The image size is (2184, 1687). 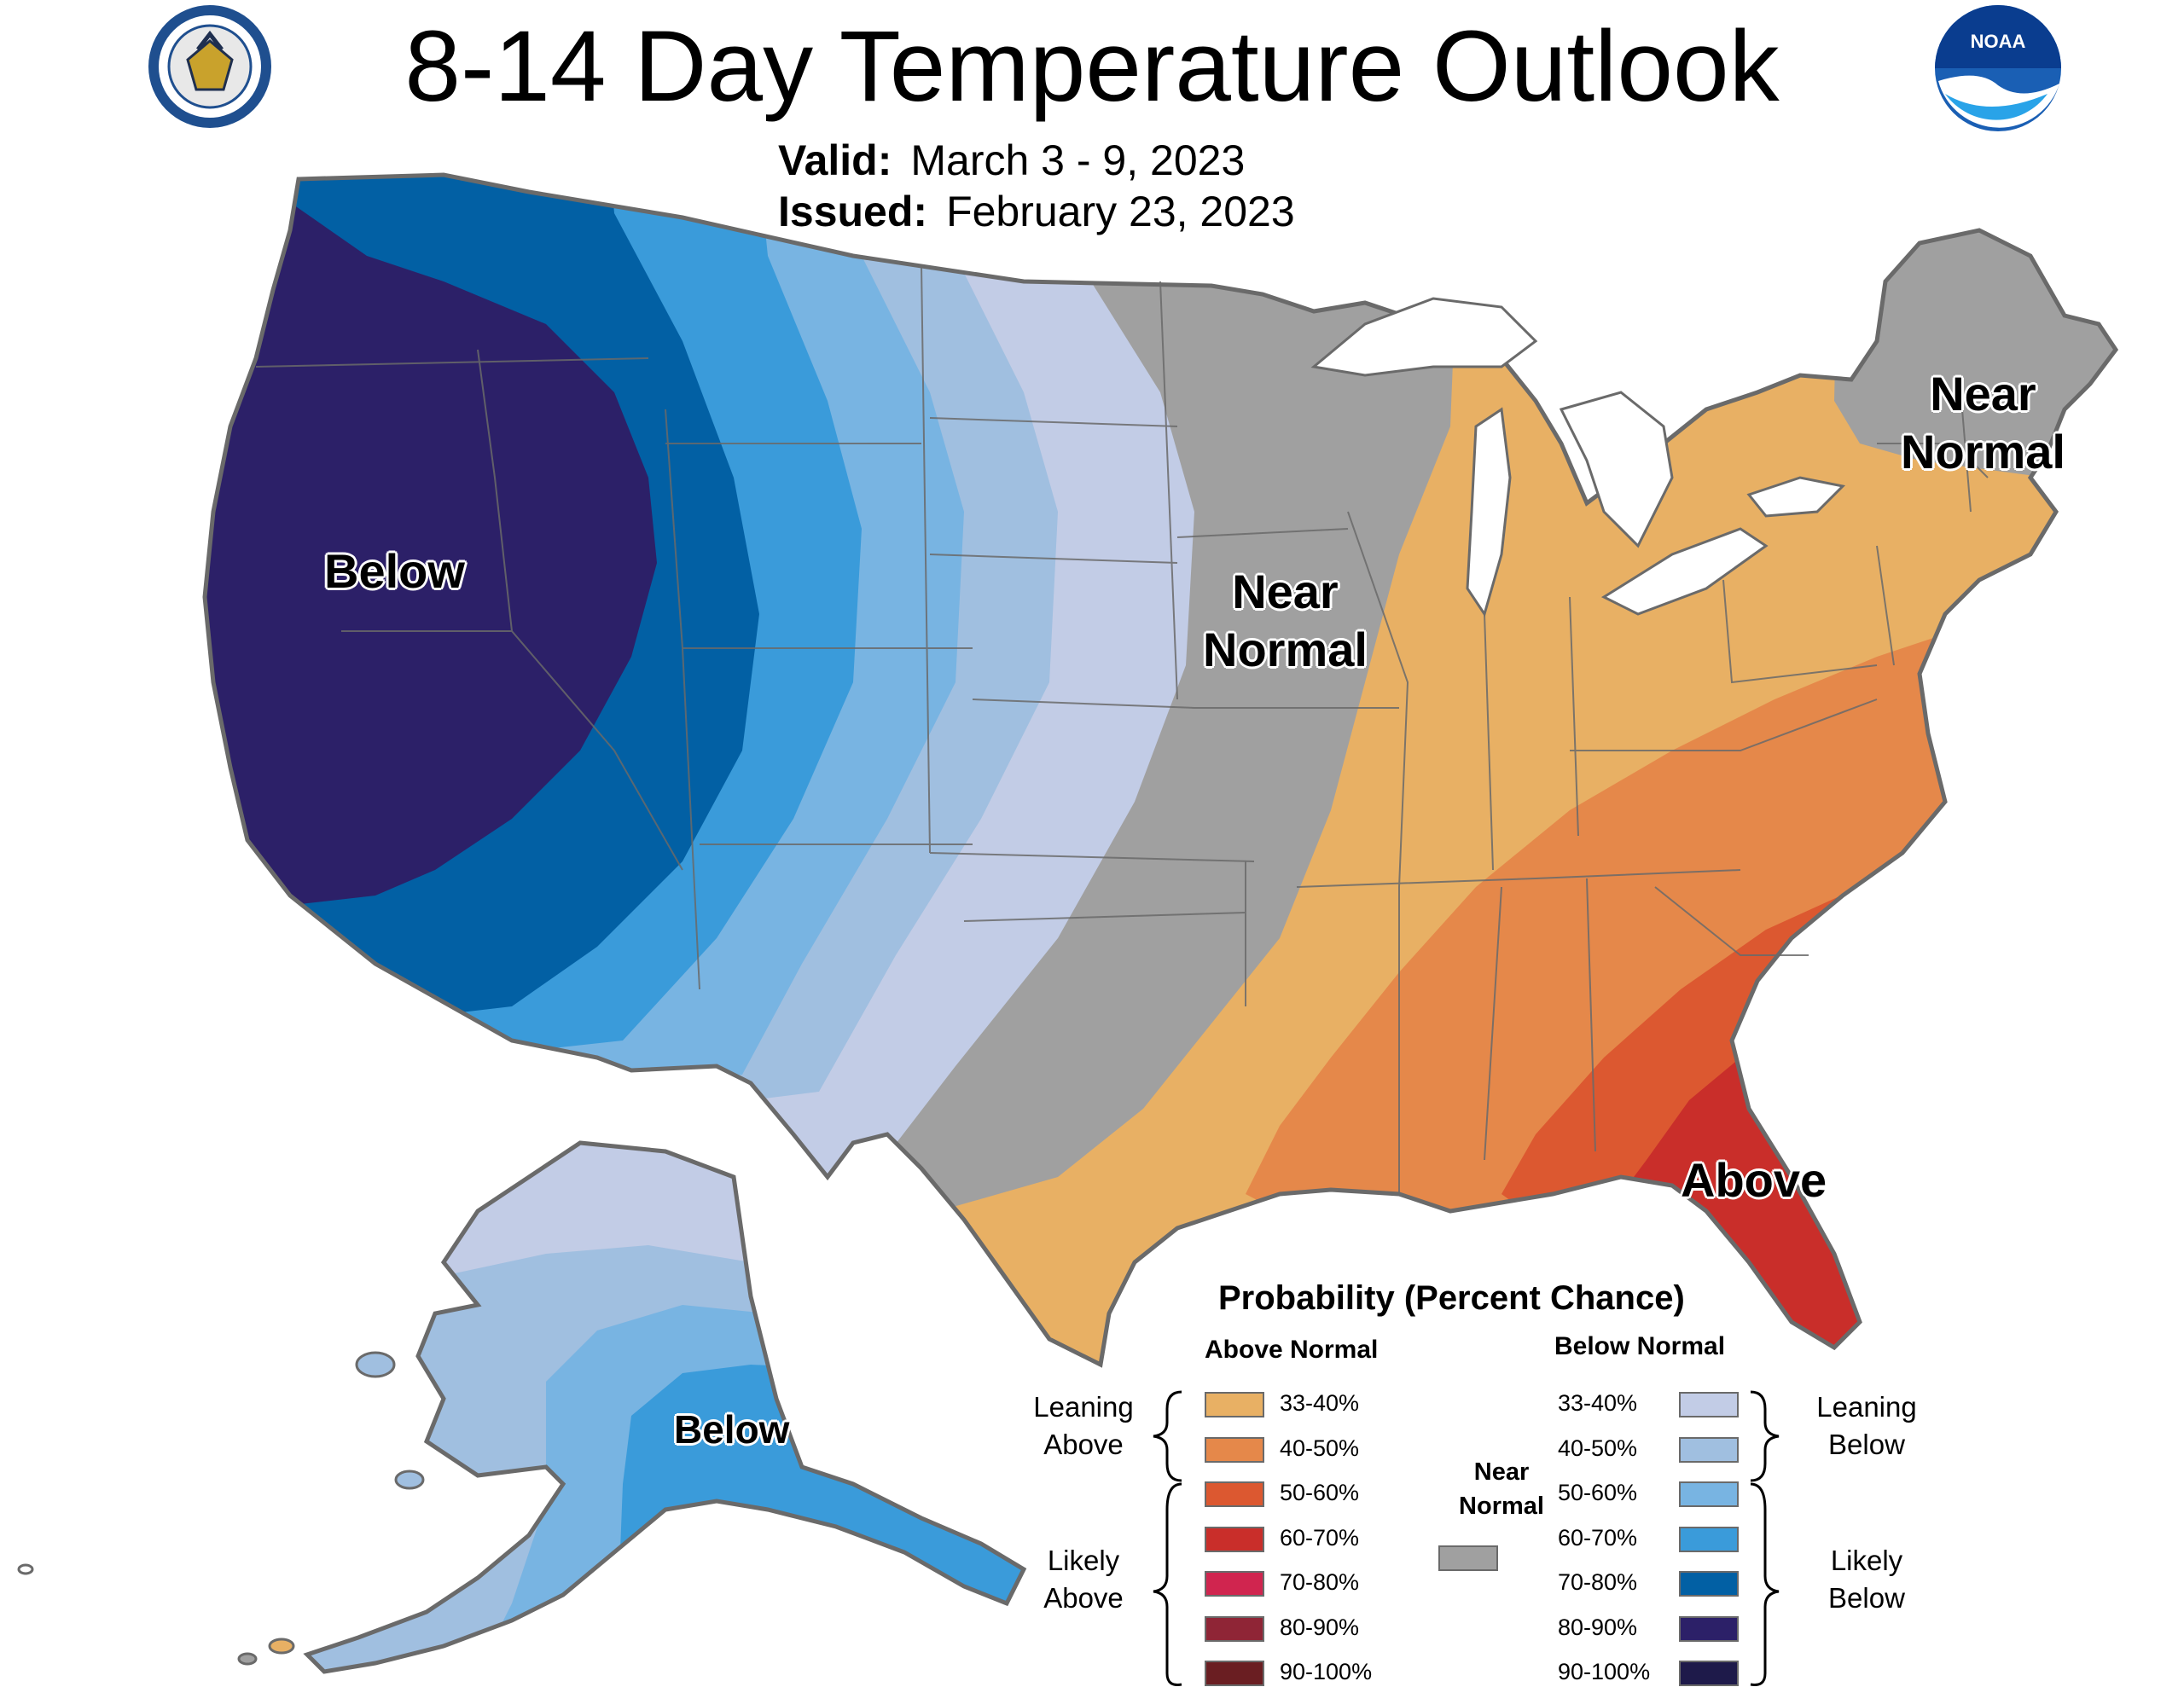 I want to click on page-title: 8-14 Day Temperature Outlook, so click(x=1092, y=66).